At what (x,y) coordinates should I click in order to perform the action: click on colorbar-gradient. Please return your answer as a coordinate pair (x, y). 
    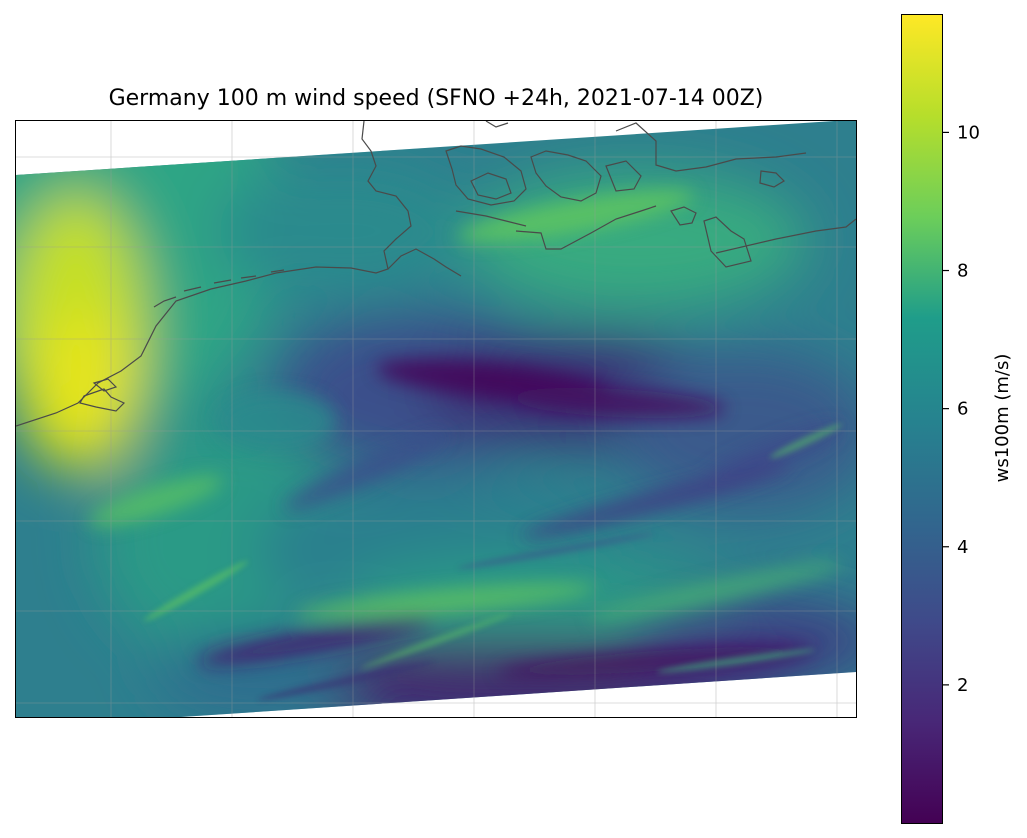
    Looking at the image, I should click on (922, 419).